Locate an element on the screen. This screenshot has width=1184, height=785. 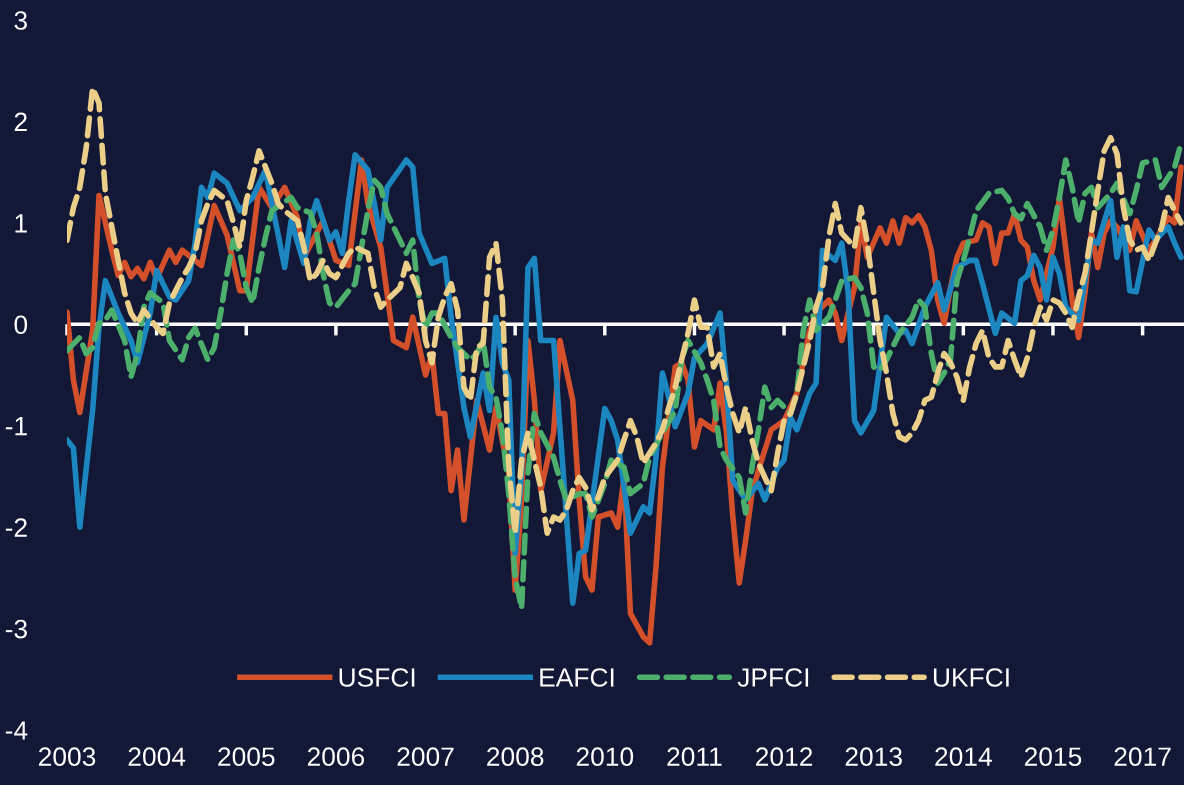
x-tick-label: 2007 is located at coordinates (425, 757).